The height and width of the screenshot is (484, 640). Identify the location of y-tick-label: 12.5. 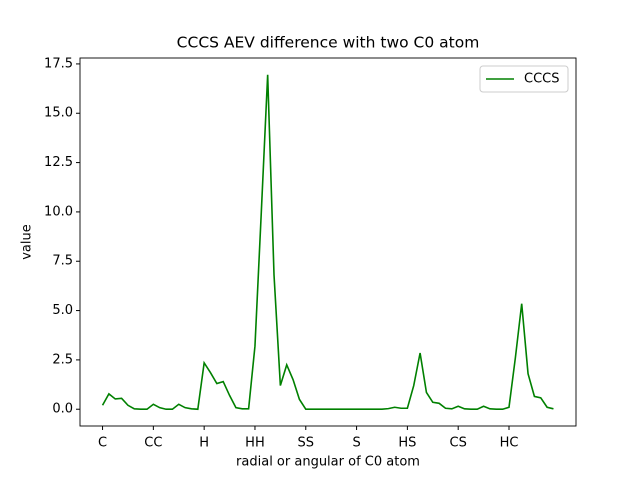
(58, 162).